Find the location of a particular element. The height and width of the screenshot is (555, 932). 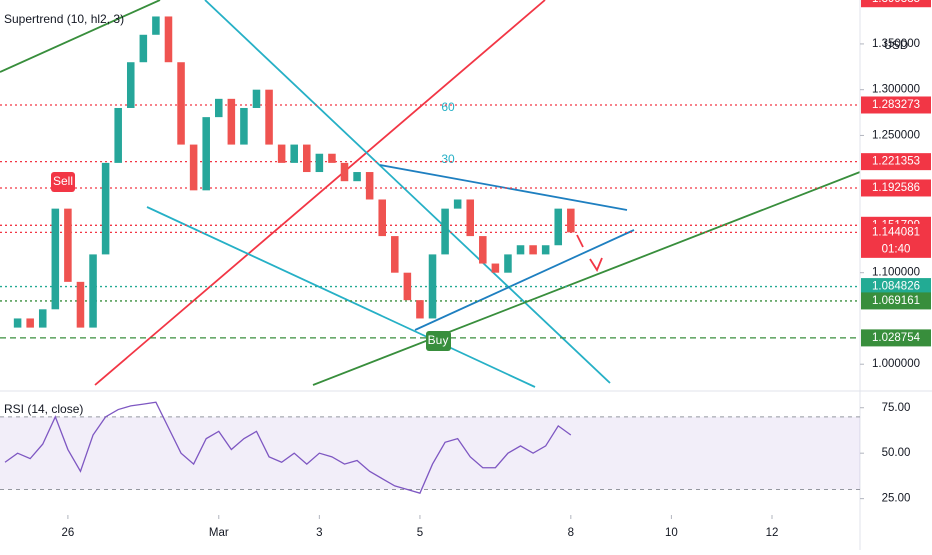

fib-label: 30 is located at coordinates (448, 159).